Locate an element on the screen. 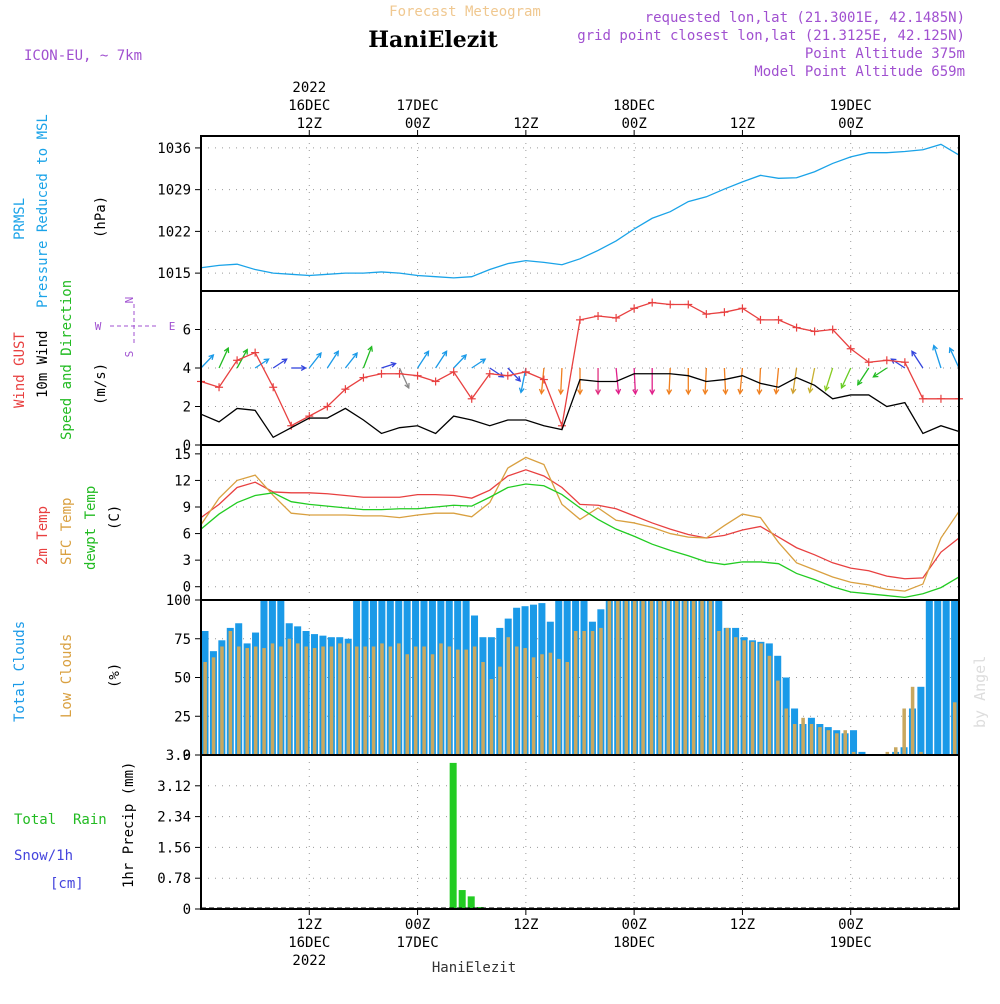 The image size is (1000, 1004). temperature-panel: 0 3 6 9 12 15 is located at coordinates (567, 522).